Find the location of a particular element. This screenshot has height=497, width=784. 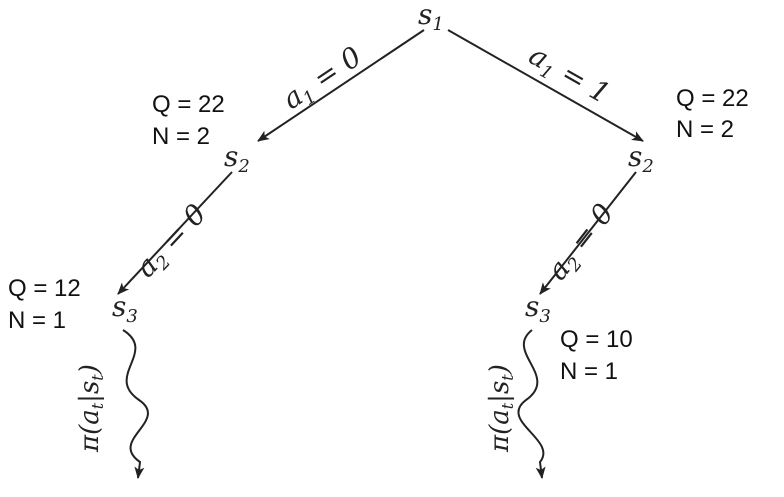

policy-right-s-sub: t is located at coordinates (507, 377).